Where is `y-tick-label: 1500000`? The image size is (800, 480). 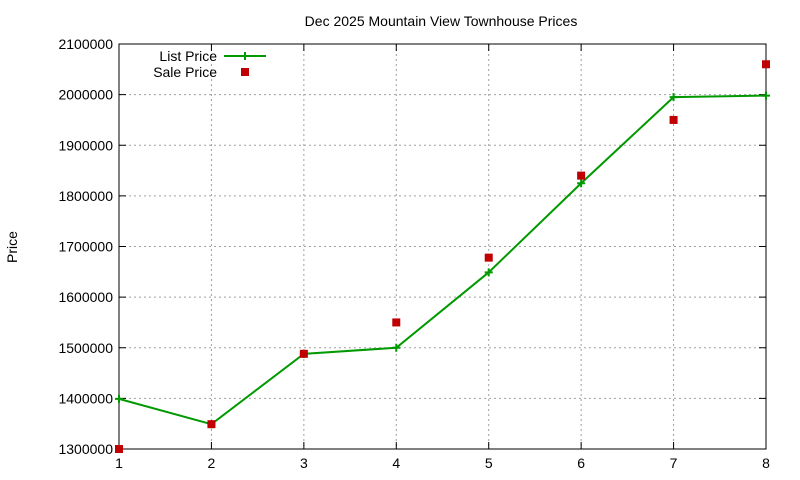 y-tick-label: 1500000 is located at coordinates (85, 348).